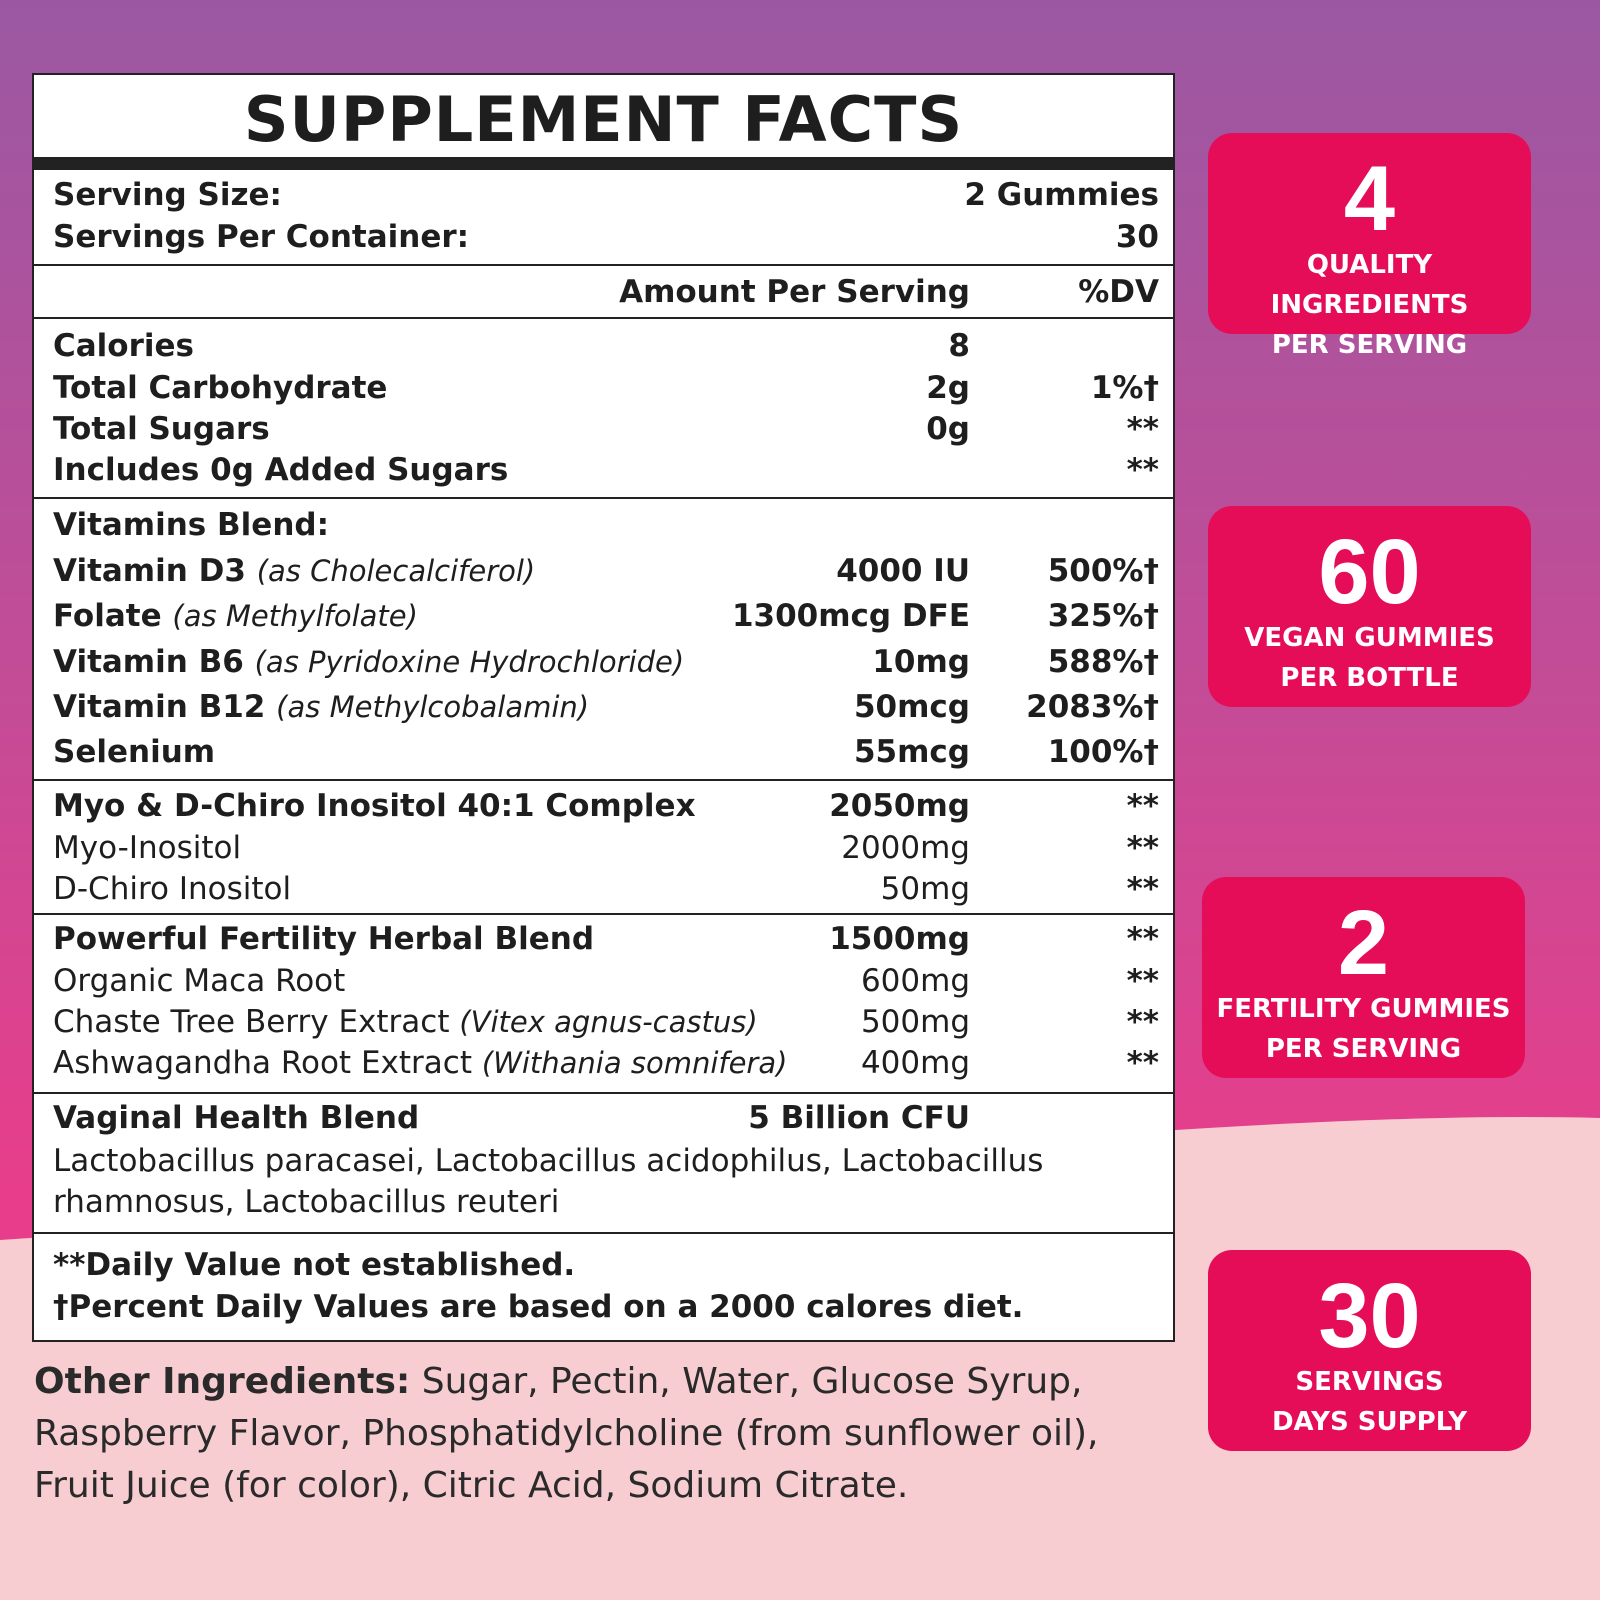 The height and width of the screenshot is (1600, 1600). What do you see at coordinates (295, 616) in the screenshot?
I see `nutrient-source-note: (as Methylfolate)` at bounding box center [295, 616].